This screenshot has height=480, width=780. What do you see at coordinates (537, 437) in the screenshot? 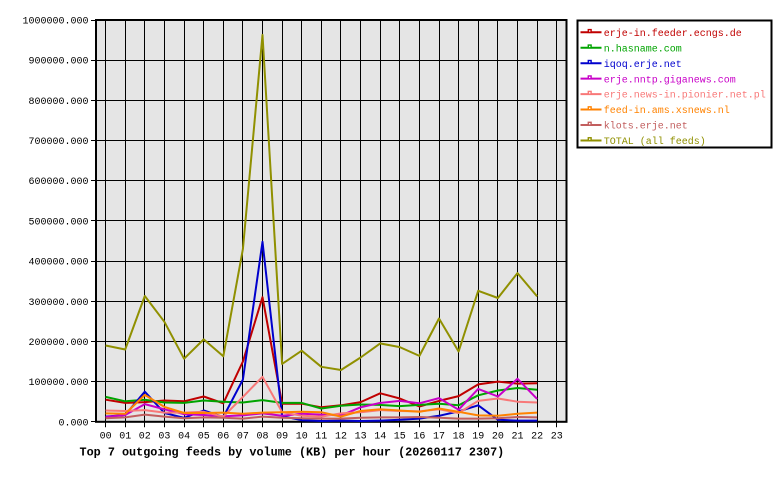
I see `svg-text: 22` at bounding box center [537, 437].